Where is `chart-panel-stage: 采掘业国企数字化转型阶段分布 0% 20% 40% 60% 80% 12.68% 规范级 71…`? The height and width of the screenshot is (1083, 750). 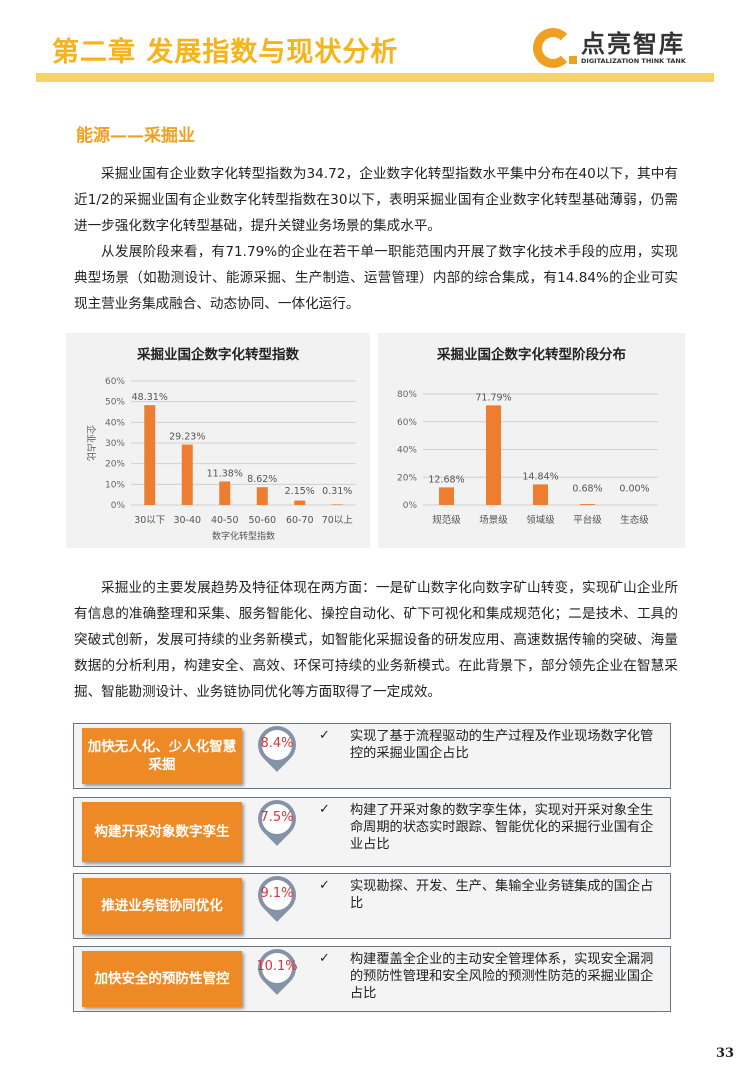
chart-panel-stage: 采掘业国企数字化转型阶段分布 0% 20% 40% 60% 80% 12.68% 规范级 71… is located at coordinates (531, 440).